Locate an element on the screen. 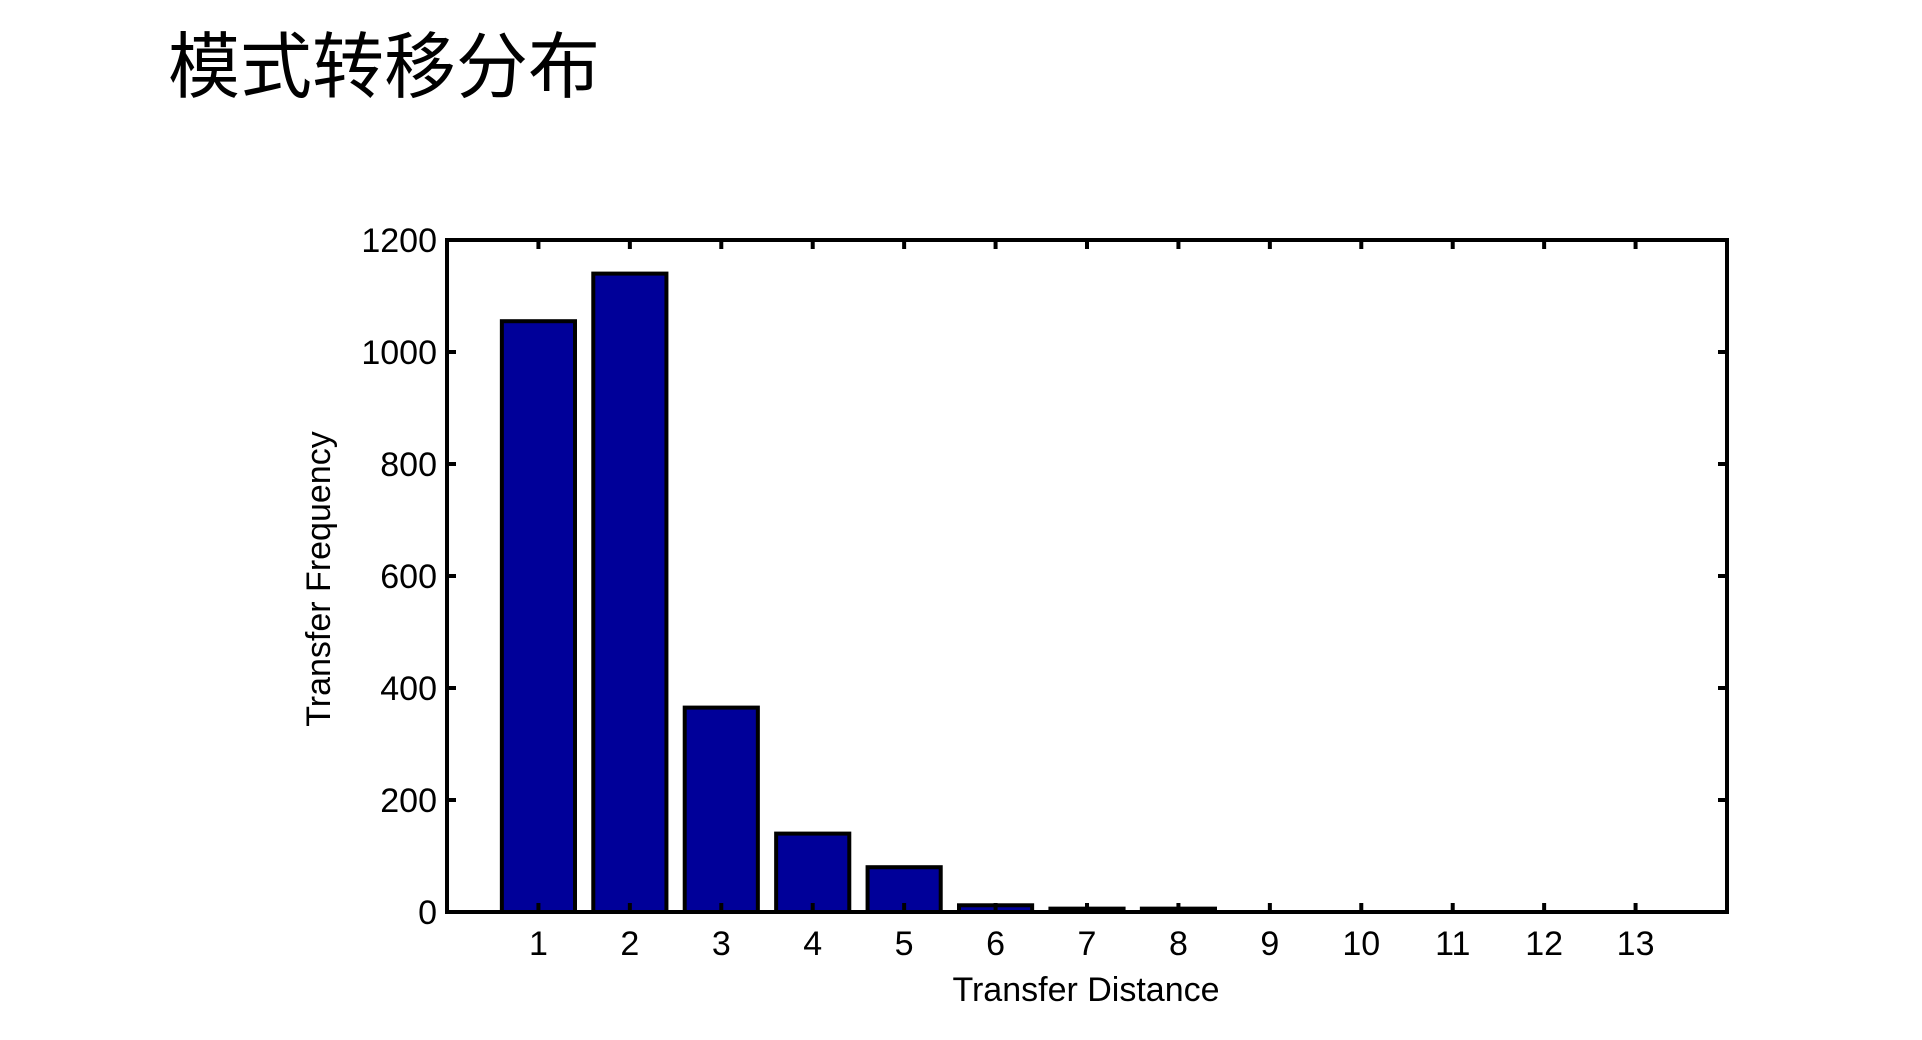 The height and width of the screenshot is (1040, 1922). x-tick-label-8: 8 is located at coordinates (1178, 944).